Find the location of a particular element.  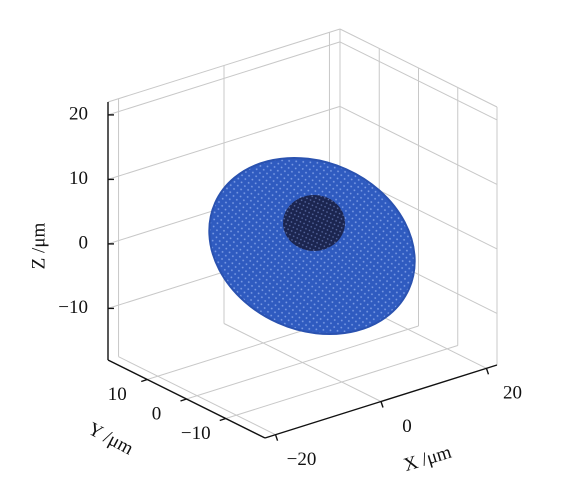

z-tick-label: 20 is located at coordinates (78, 113).